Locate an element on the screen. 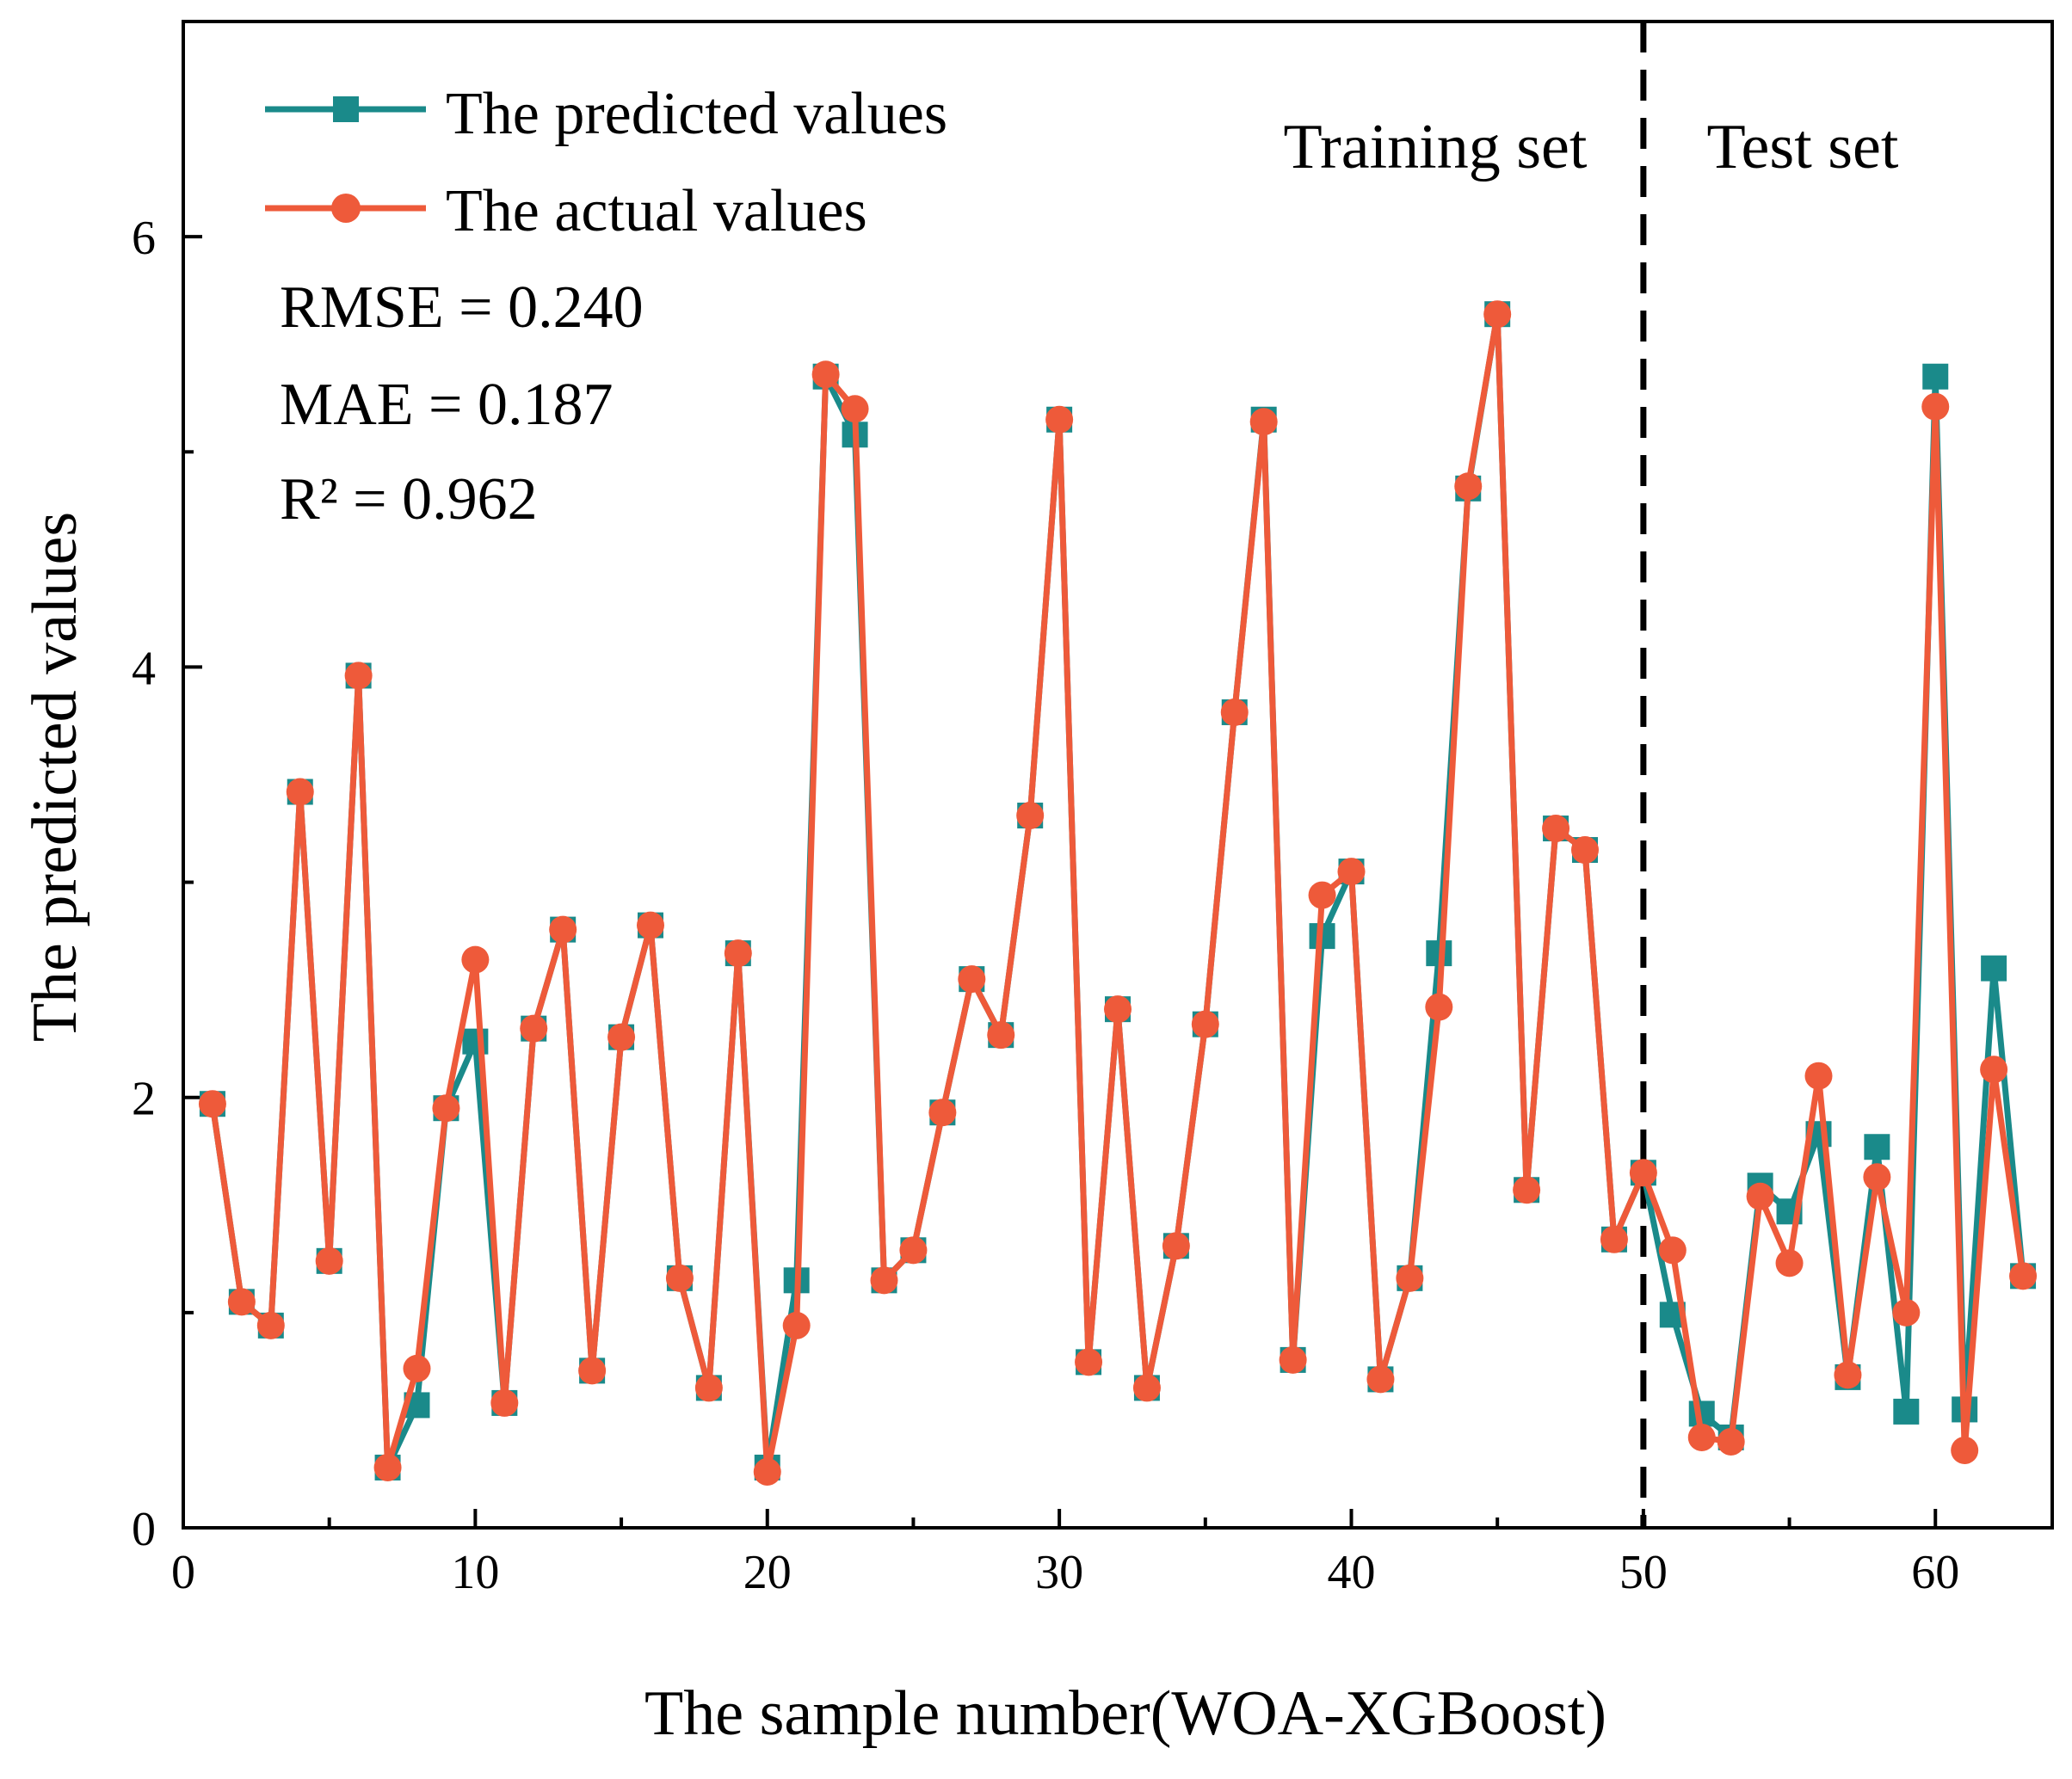 The height and width of the screenshot is (1779, 2072). legend-predicted-label: The predicted values is located at coordinates (696, 114).